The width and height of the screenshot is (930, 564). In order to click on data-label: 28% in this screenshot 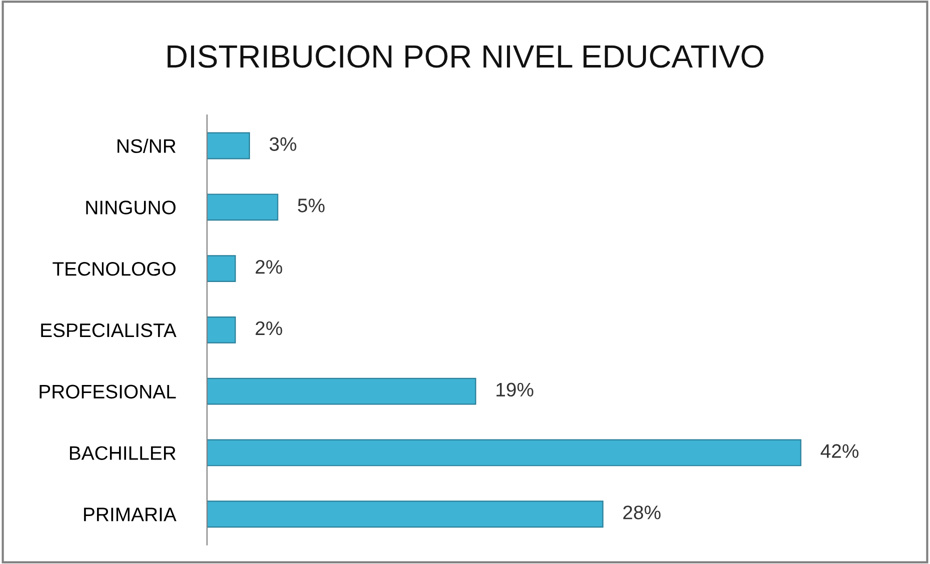, I will do `click(642, 513)`.